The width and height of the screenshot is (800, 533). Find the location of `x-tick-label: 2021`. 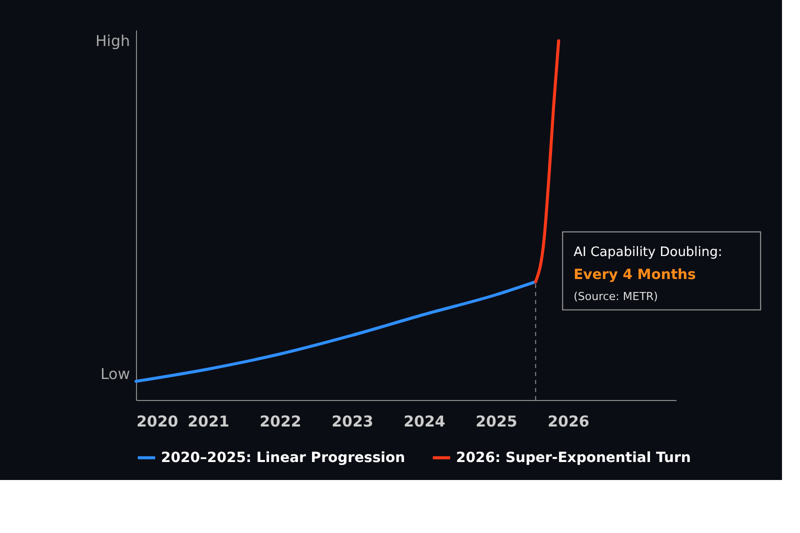

x-tick-label: 2021 is located at coordinates (209, 421).